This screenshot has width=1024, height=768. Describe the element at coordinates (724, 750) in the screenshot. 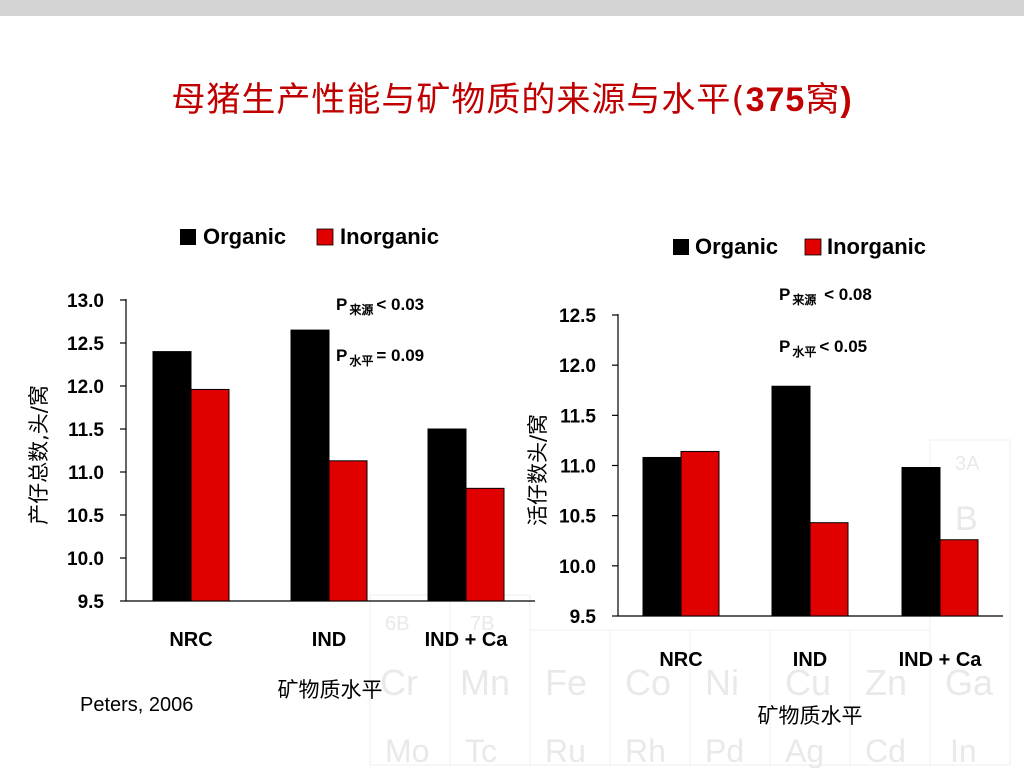

I see `svg-text: Pd` at that location.